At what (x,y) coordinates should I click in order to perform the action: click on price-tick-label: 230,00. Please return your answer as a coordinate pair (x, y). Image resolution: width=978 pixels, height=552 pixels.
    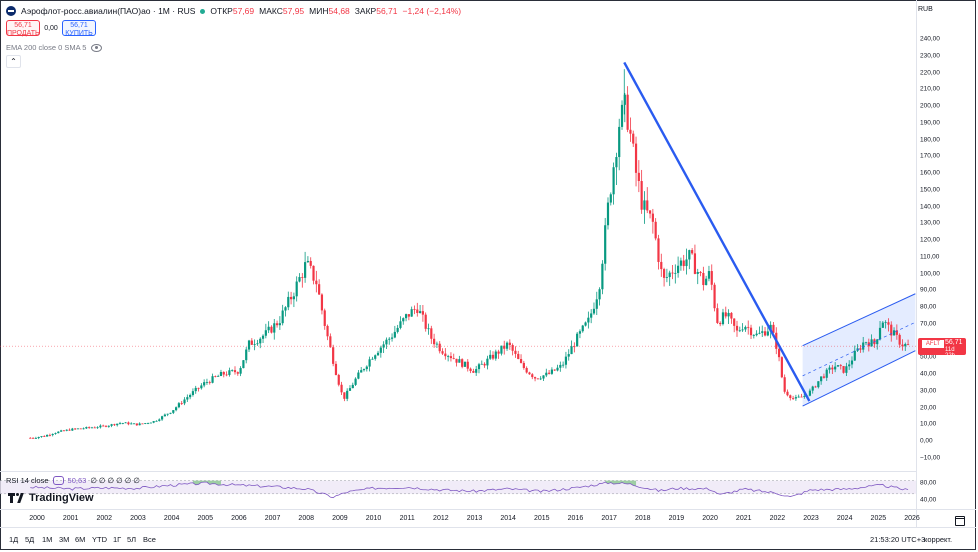
    Looking at the image, I should click on (930, 56).